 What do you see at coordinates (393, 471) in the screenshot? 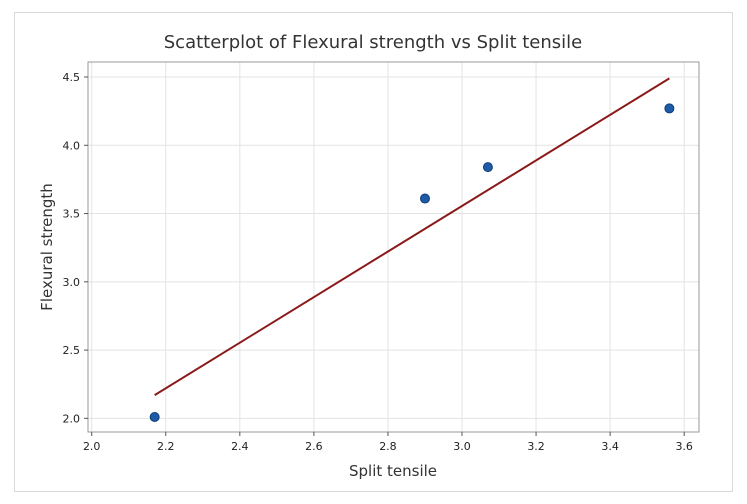
I see `x-axis-title: Split tensile` at bounding box center [393, 471].